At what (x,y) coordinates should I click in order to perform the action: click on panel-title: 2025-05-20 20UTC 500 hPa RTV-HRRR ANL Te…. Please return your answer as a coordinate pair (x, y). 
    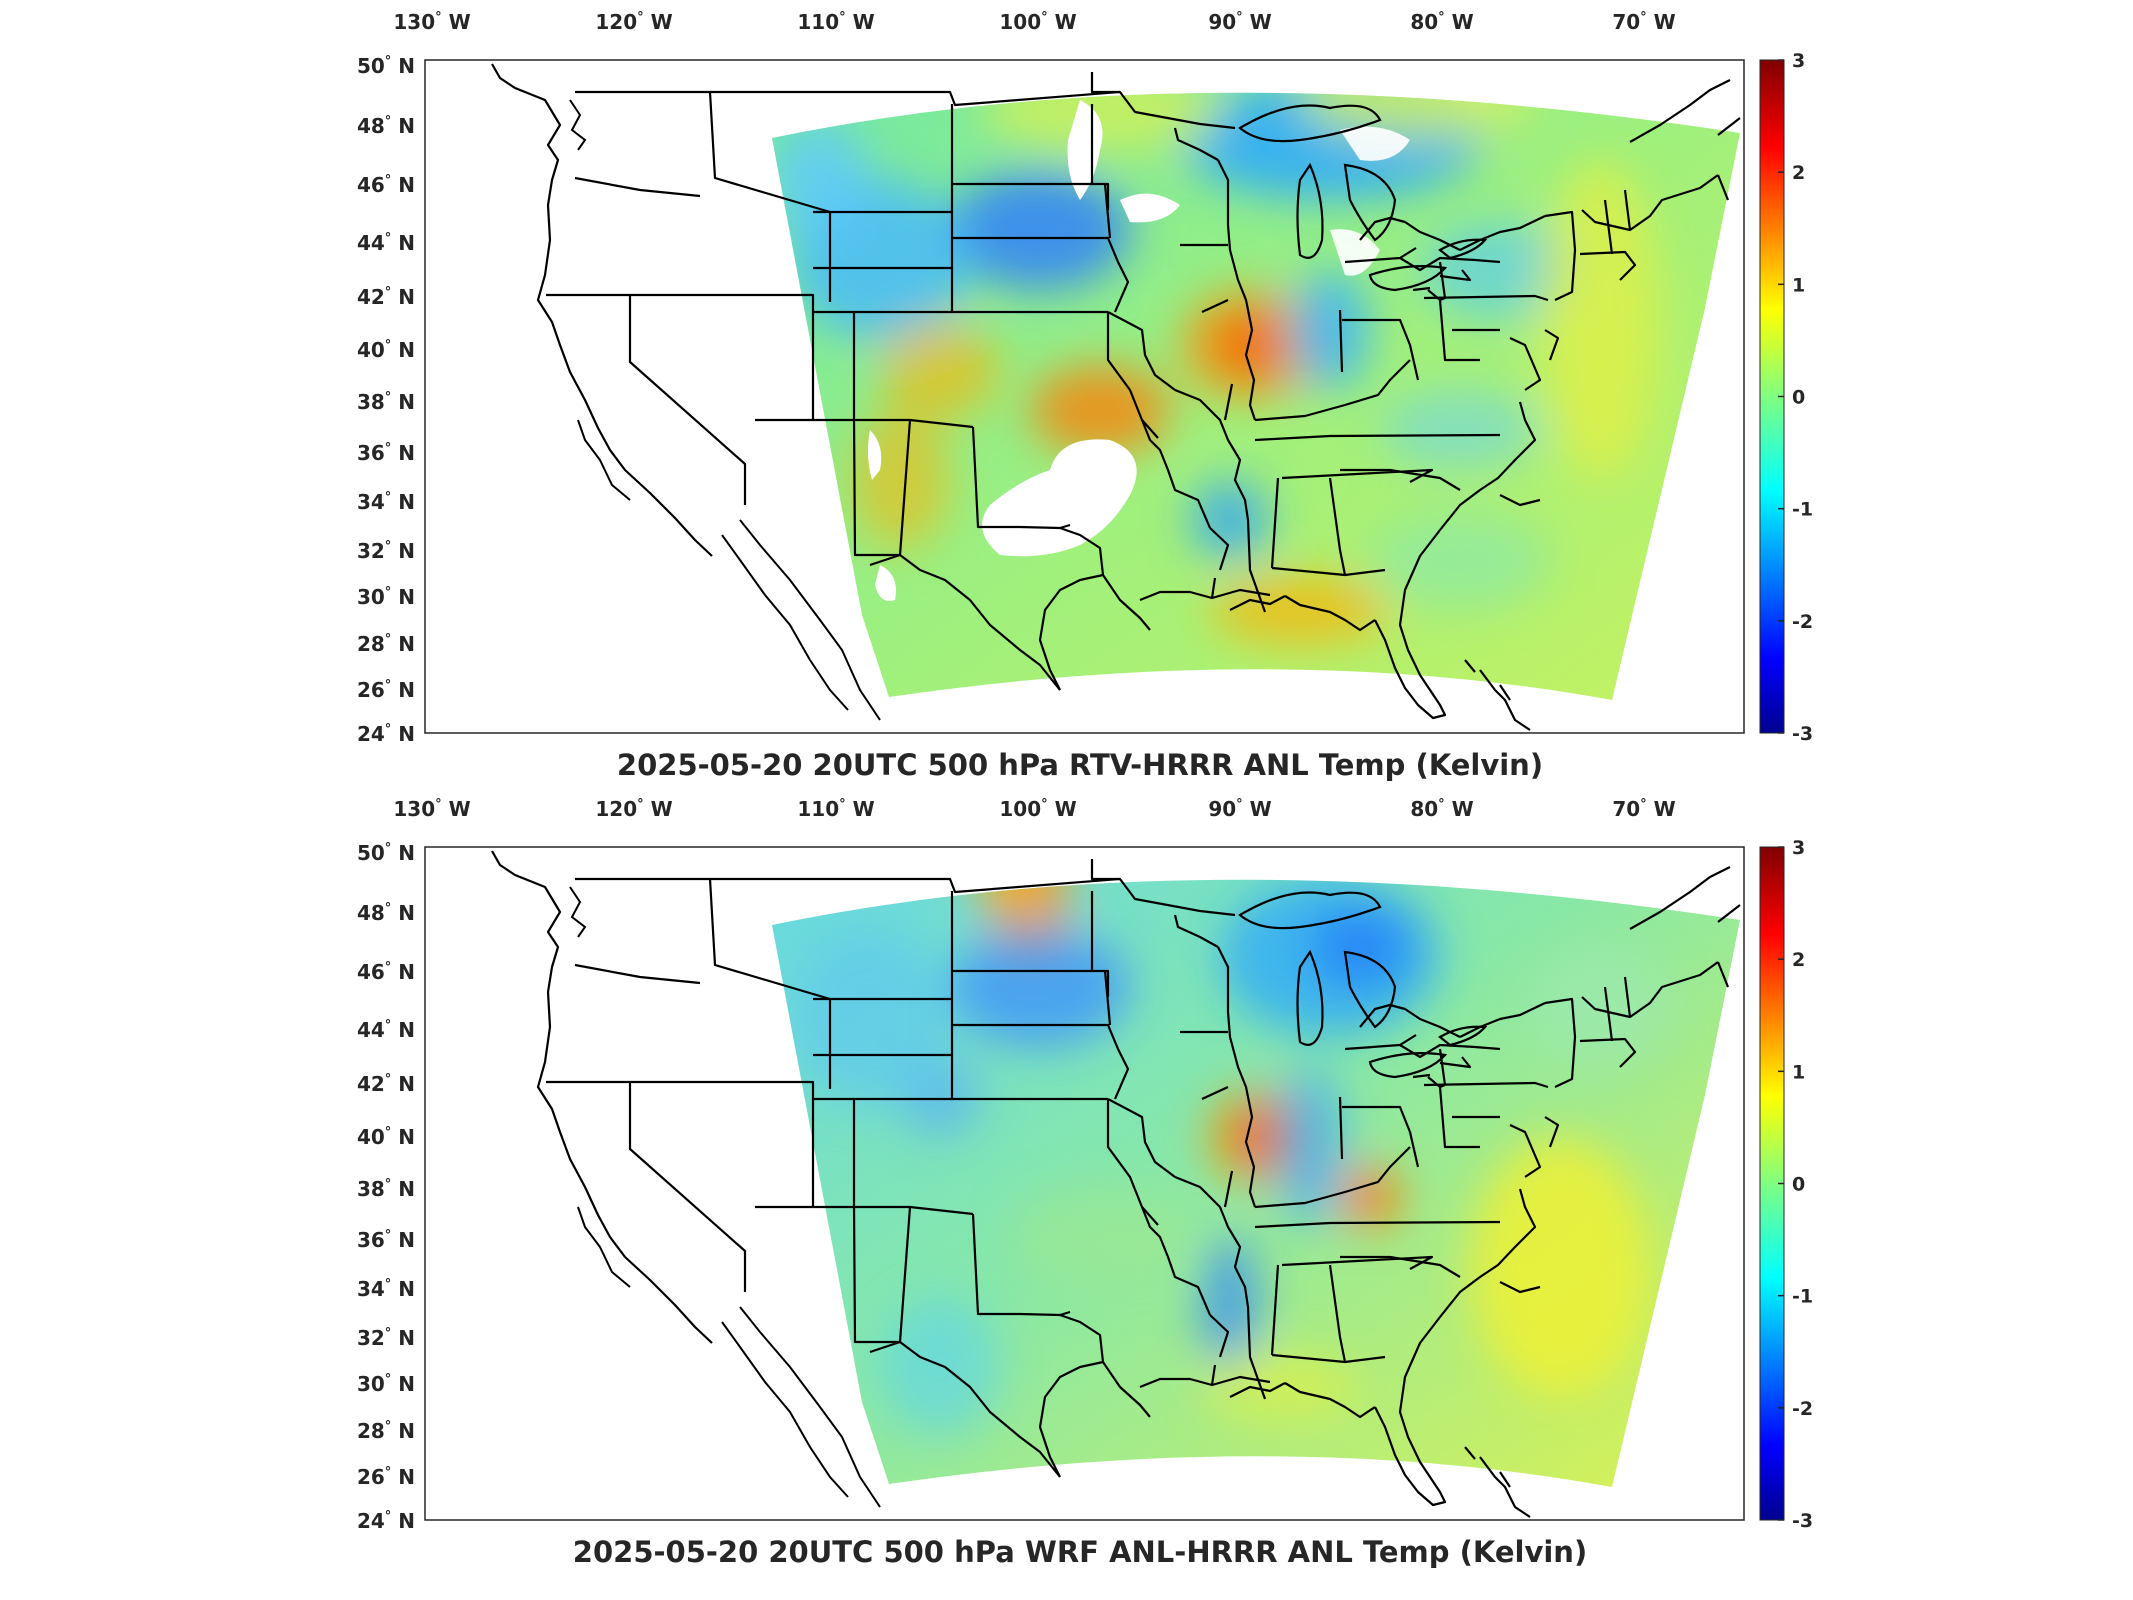
    Looking at the image, I should click on (1080, 765).